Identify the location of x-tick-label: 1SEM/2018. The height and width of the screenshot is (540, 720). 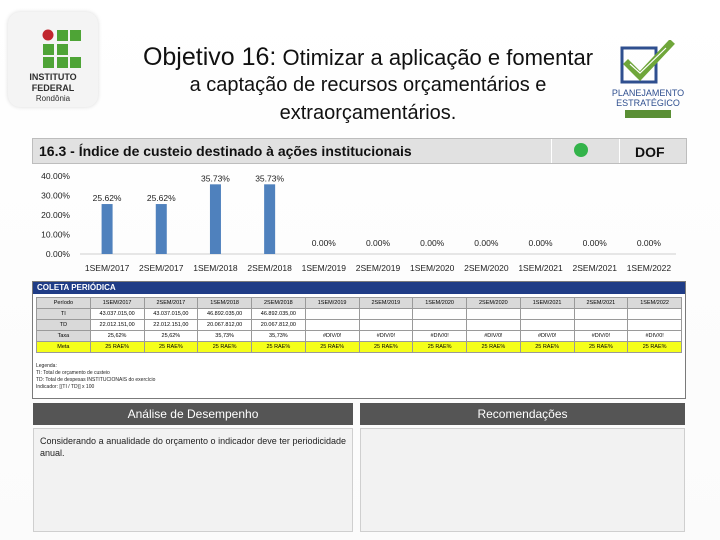
(215, 268).